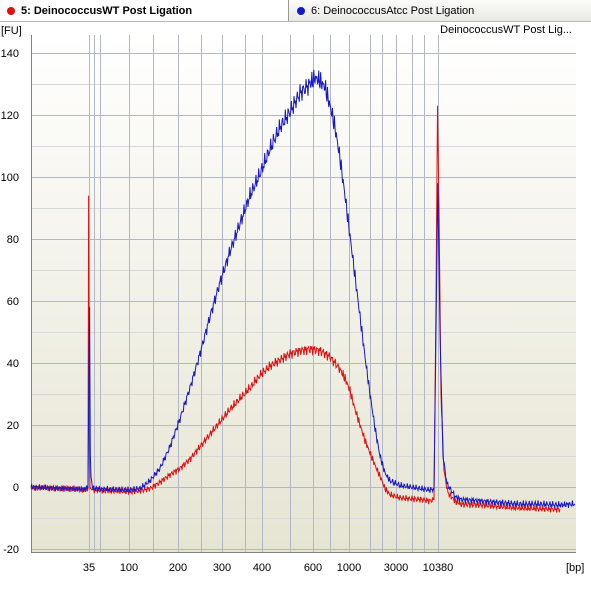 The image size is (591, 591). What do you see at coordinates (222, 568) in the screenshot?
I see `x-tick-label: 300` at bounding box center [222, 568].